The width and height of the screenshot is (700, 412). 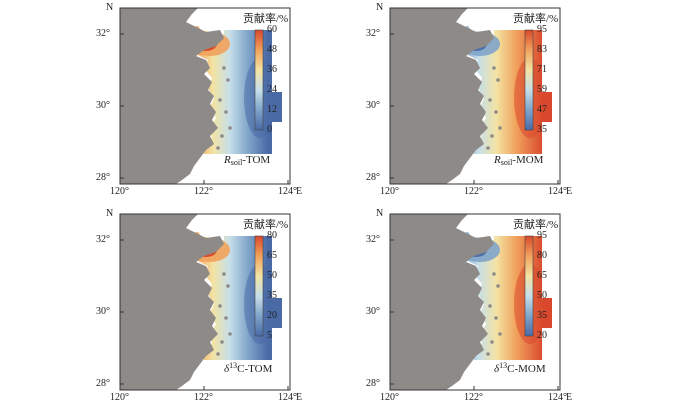 I want to click on colorbar-tick-label: 5, so click(x=269, y=335).